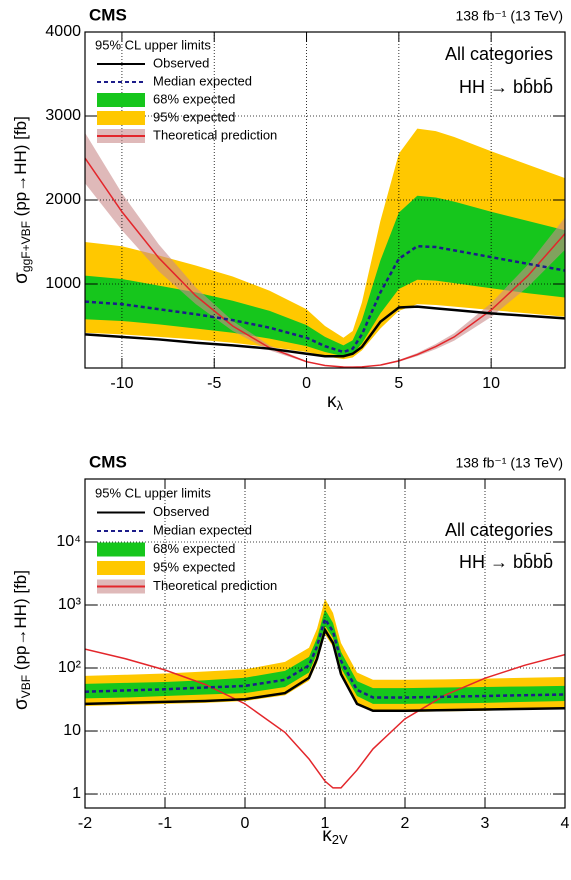  I want to click on y-axis-label: σggF+VBF (pp→HH) [fb], so click(22, 200).